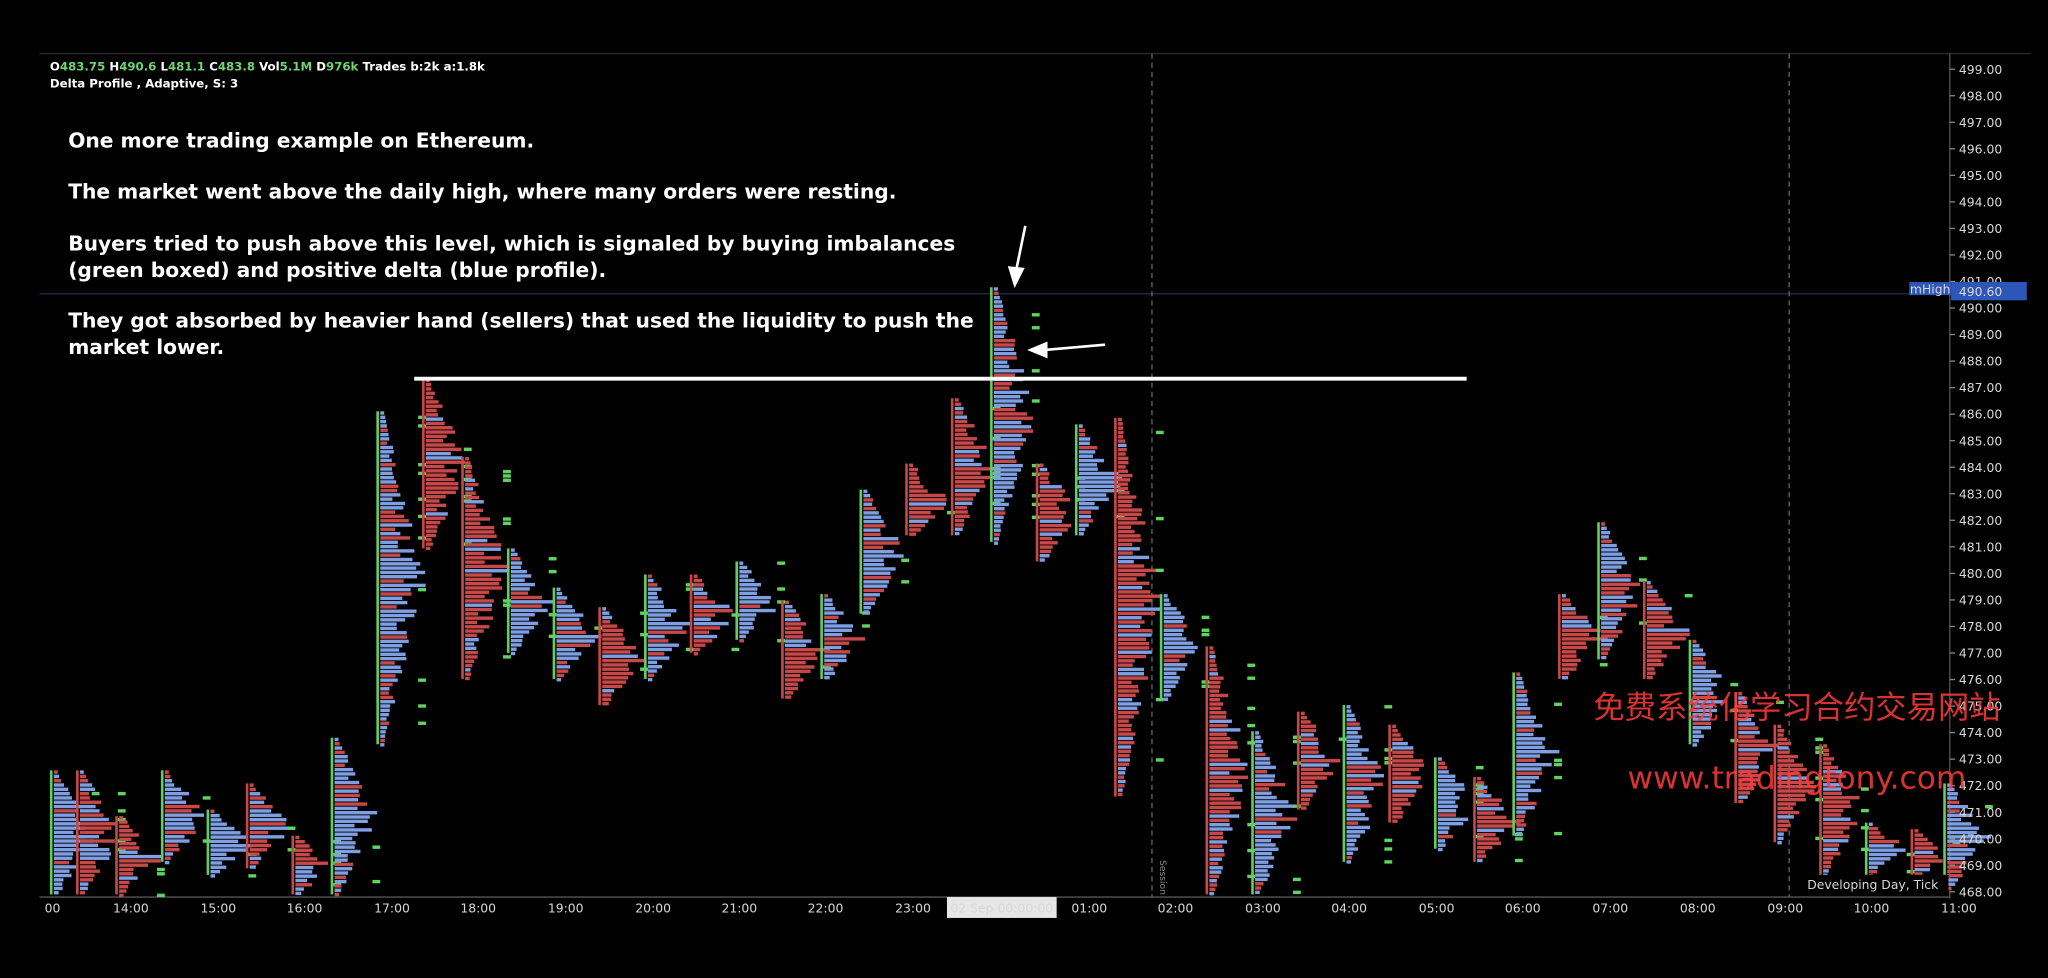 This screenshot has height=978, width=2048. What do you see at coordinates (1785, 908) in the screenshot?
I see `time-label: 09:00` at bounding box center [1785, 908].